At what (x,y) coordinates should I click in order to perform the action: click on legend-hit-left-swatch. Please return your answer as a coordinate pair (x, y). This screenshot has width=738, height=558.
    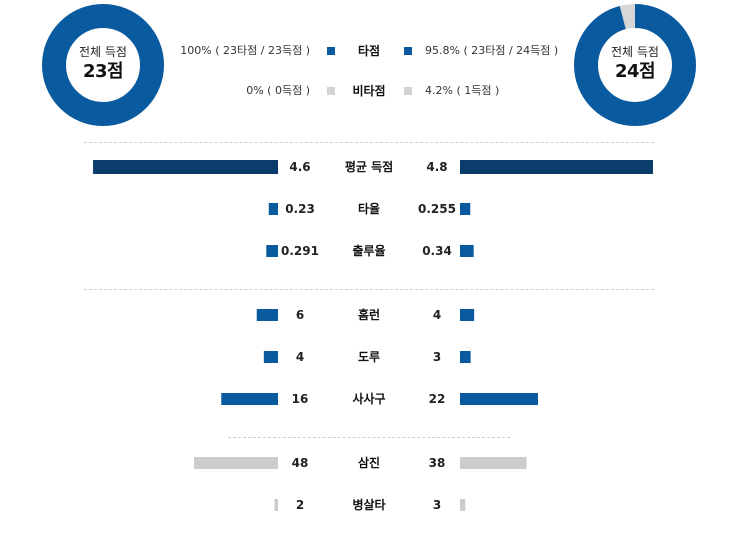
    Looking at the image, I should click on (331, 51).